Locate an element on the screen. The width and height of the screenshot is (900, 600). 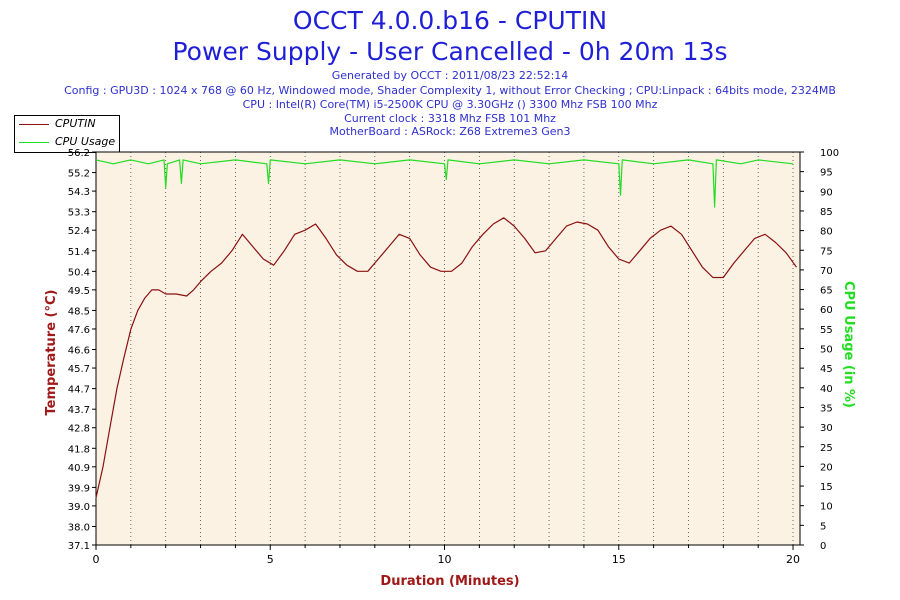
motherboard-info: MotherBoard : ASRock: Z68 Extreme3 Gen3 is located at coordinates (450, 131).